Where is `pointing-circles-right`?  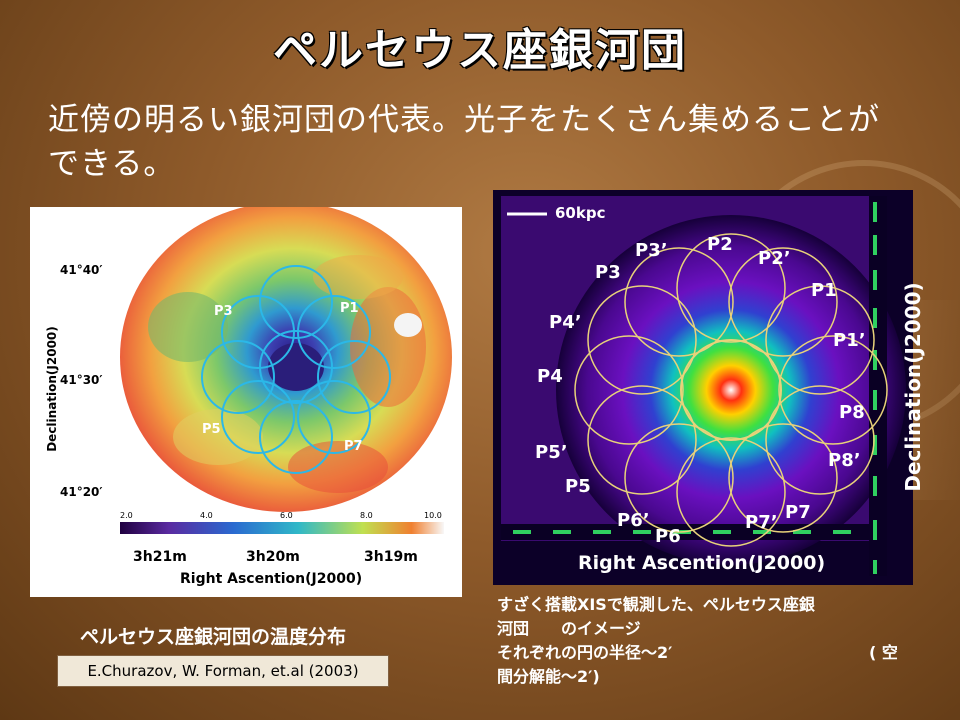 pointing-circles-right is located at coordinates (731, 390).